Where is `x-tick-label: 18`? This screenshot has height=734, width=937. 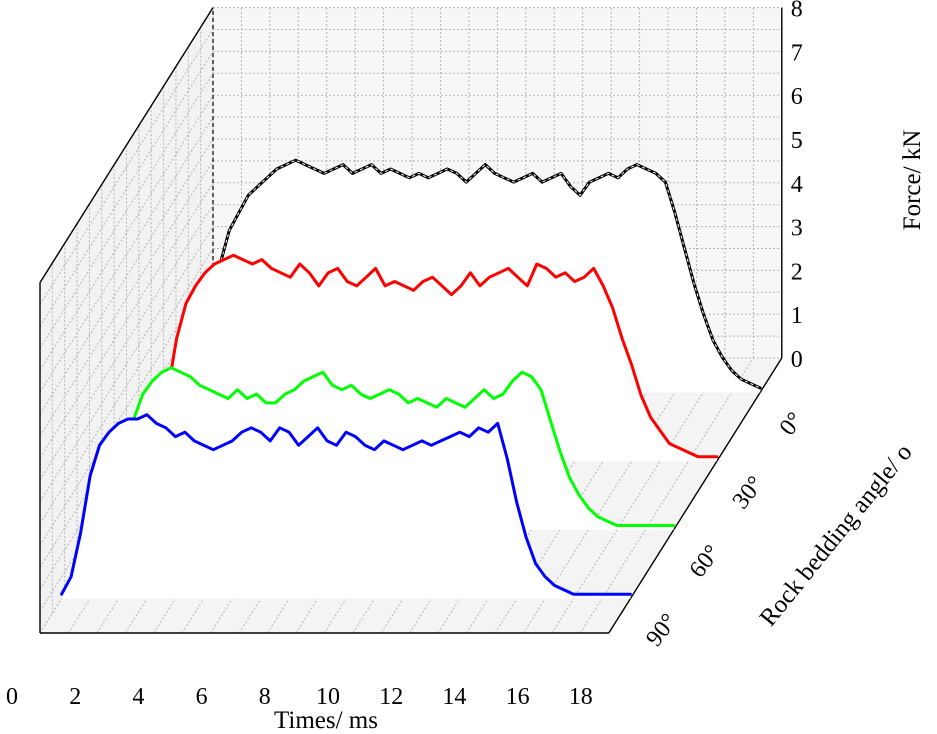
x-tick-label: 18 is located at coordinates (581, 697).